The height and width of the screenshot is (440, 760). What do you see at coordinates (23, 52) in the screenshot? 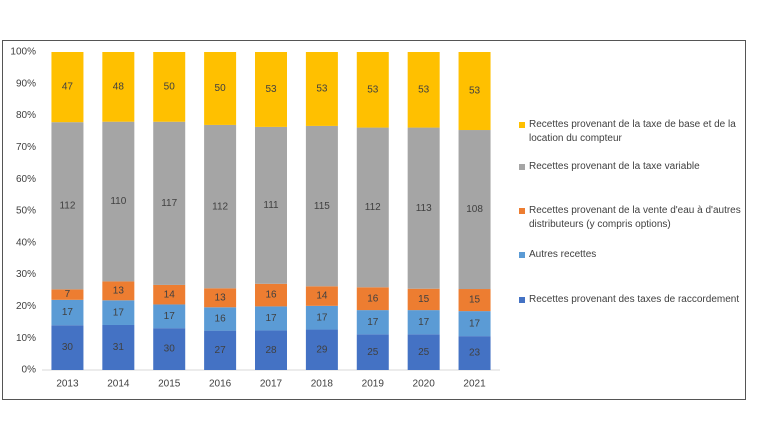
I see `y-tick-label: 100%` at bounding box center [23, 52].